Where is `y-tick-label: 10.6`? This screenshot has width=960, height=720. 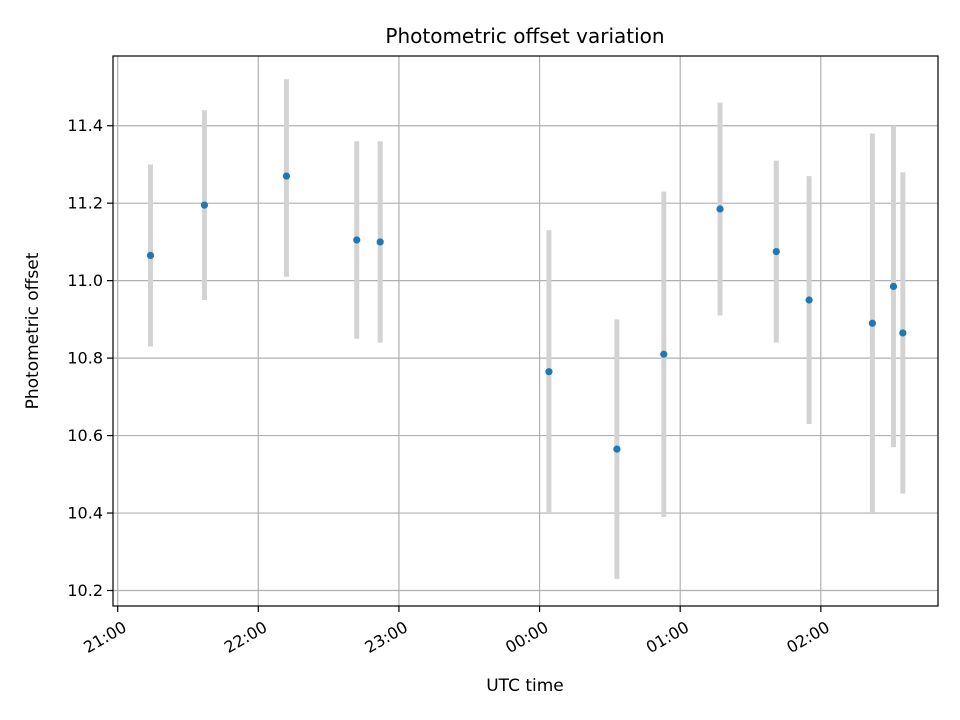 y-tick-label: 10.6 is located at coordinates (85, 435).